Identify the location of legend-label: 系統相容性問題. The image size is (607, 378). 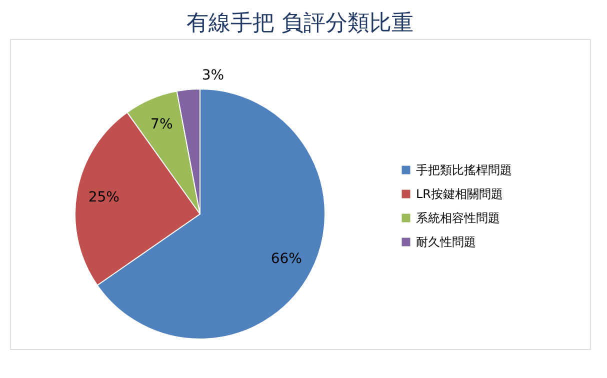
(458, 218).